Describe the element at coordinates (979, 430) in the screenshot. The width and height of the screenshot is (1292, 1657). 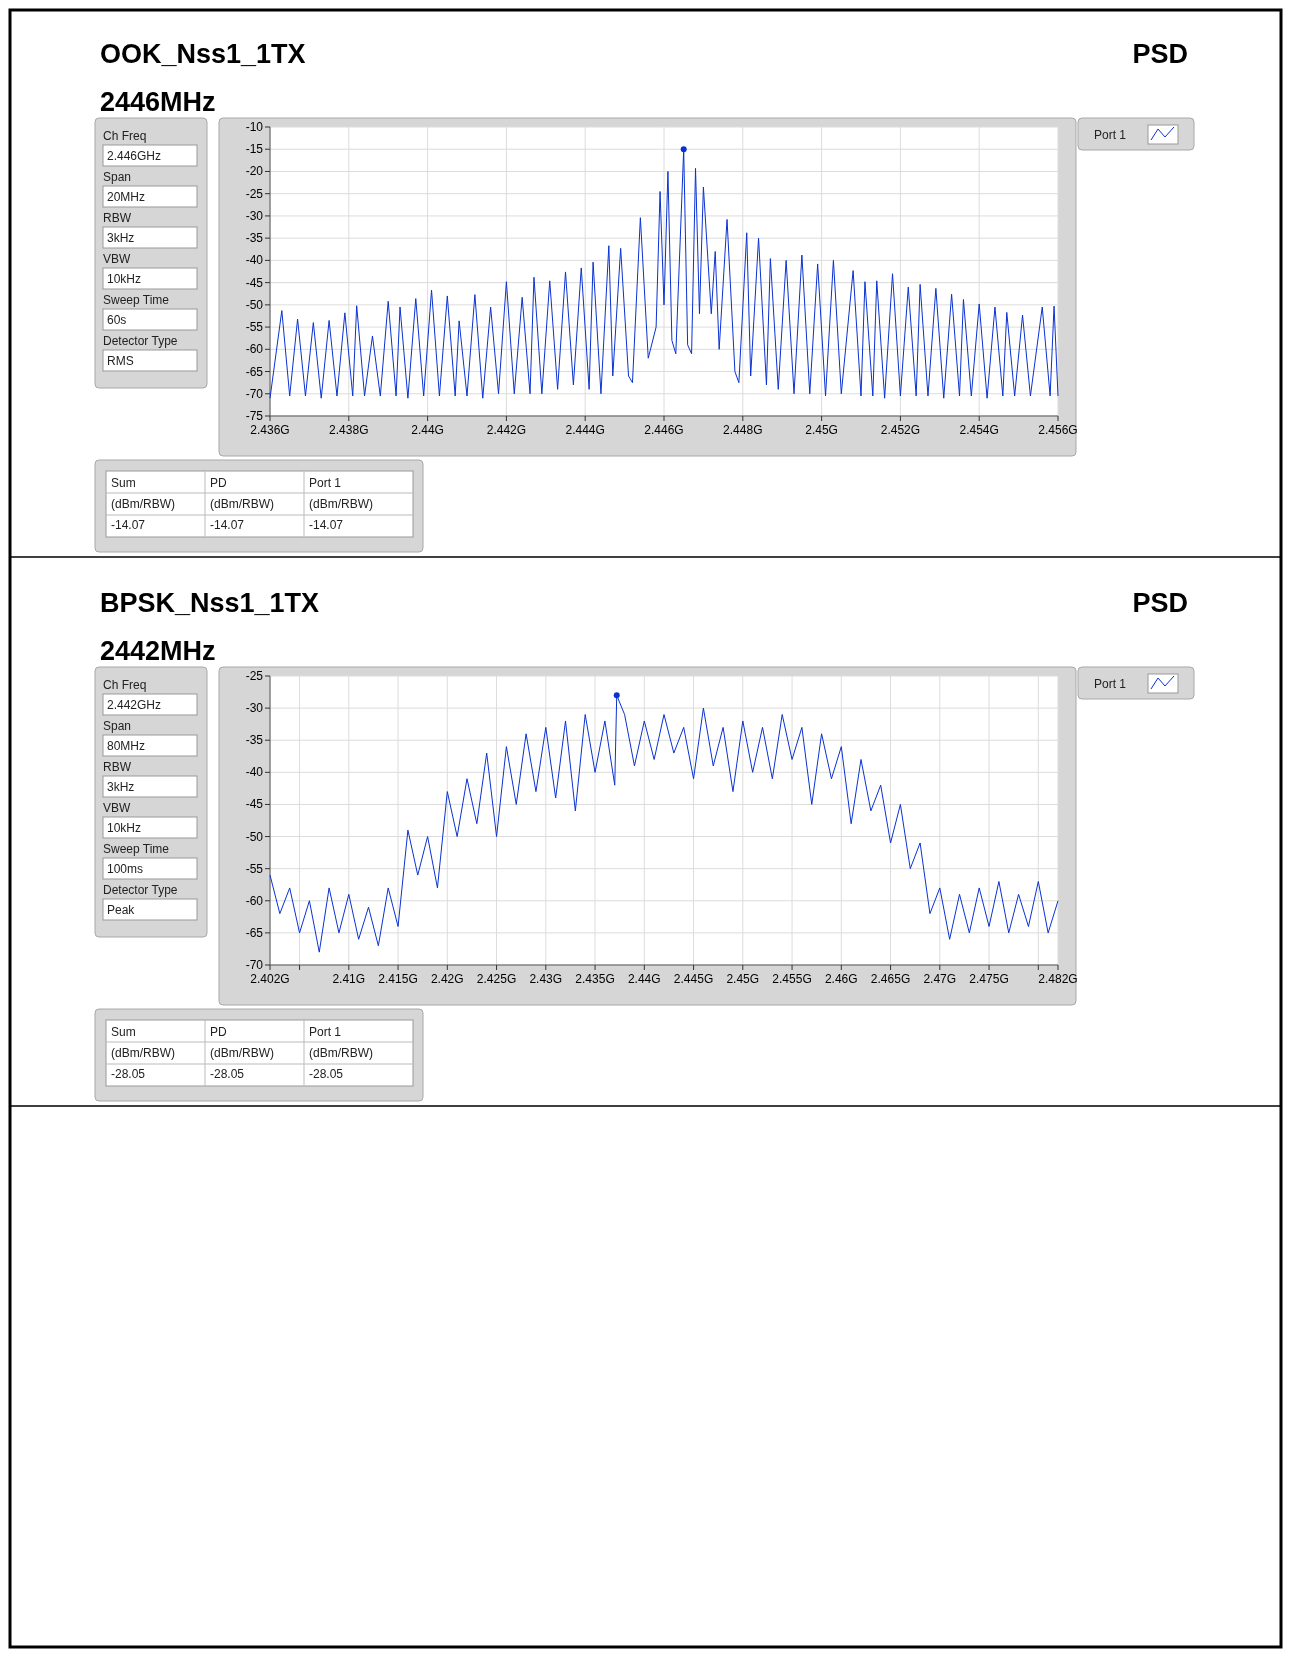
I see `x-tick-label: 2.454G` at that location.